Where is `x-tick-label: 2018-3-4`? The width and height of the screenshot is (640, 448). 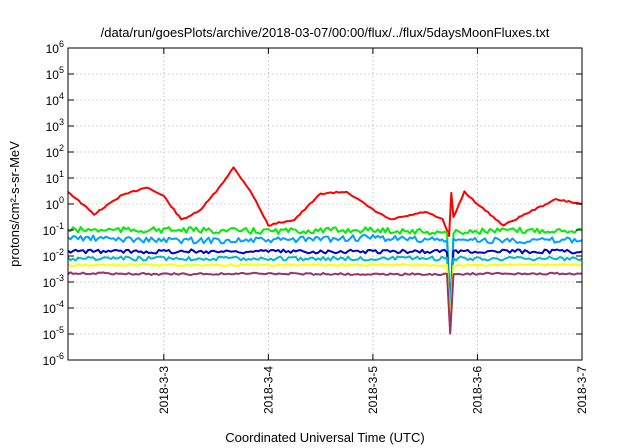
x-tick-label: 2018-3-4 is located at coordinates (268, 390).